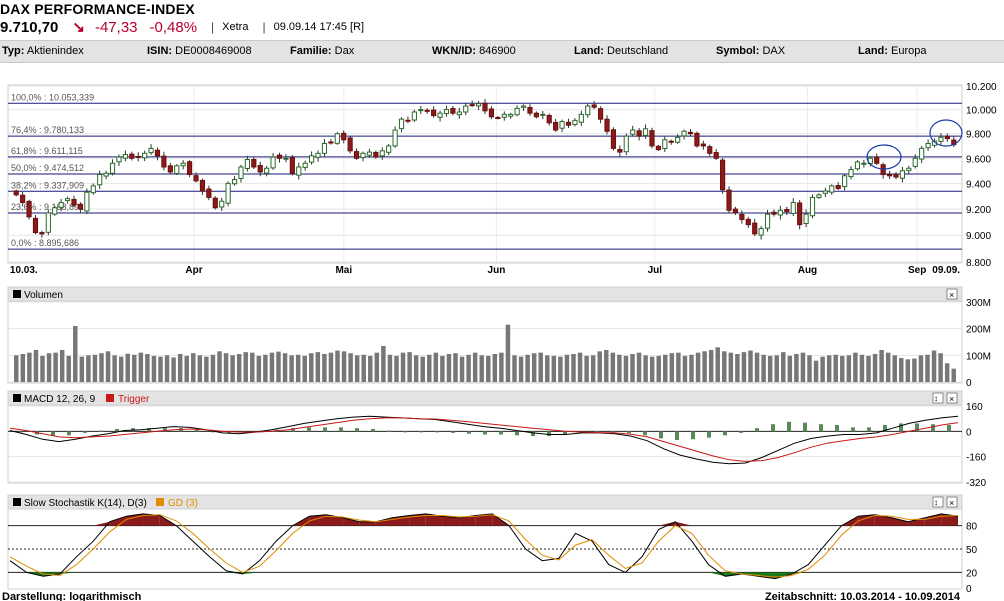  What do you see at coordinates (497, 270) in the screenshot?
I see `xtick-label: Jun` at bounding box center [497, 270].